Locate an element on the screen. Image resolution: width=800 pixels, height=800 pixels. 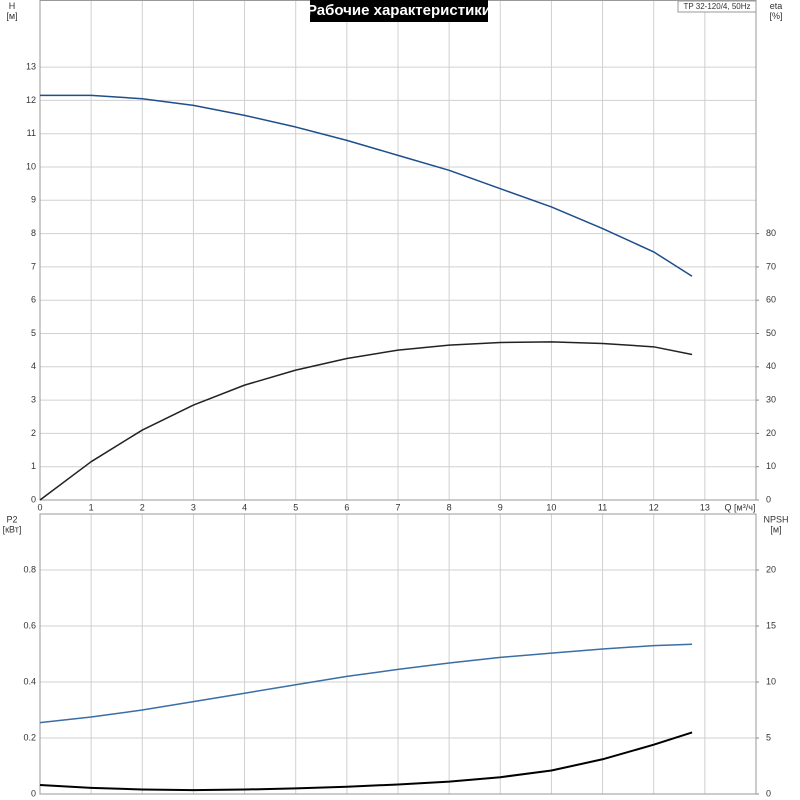
y2-tick-label: 50 is located at coordinates (771, 333).